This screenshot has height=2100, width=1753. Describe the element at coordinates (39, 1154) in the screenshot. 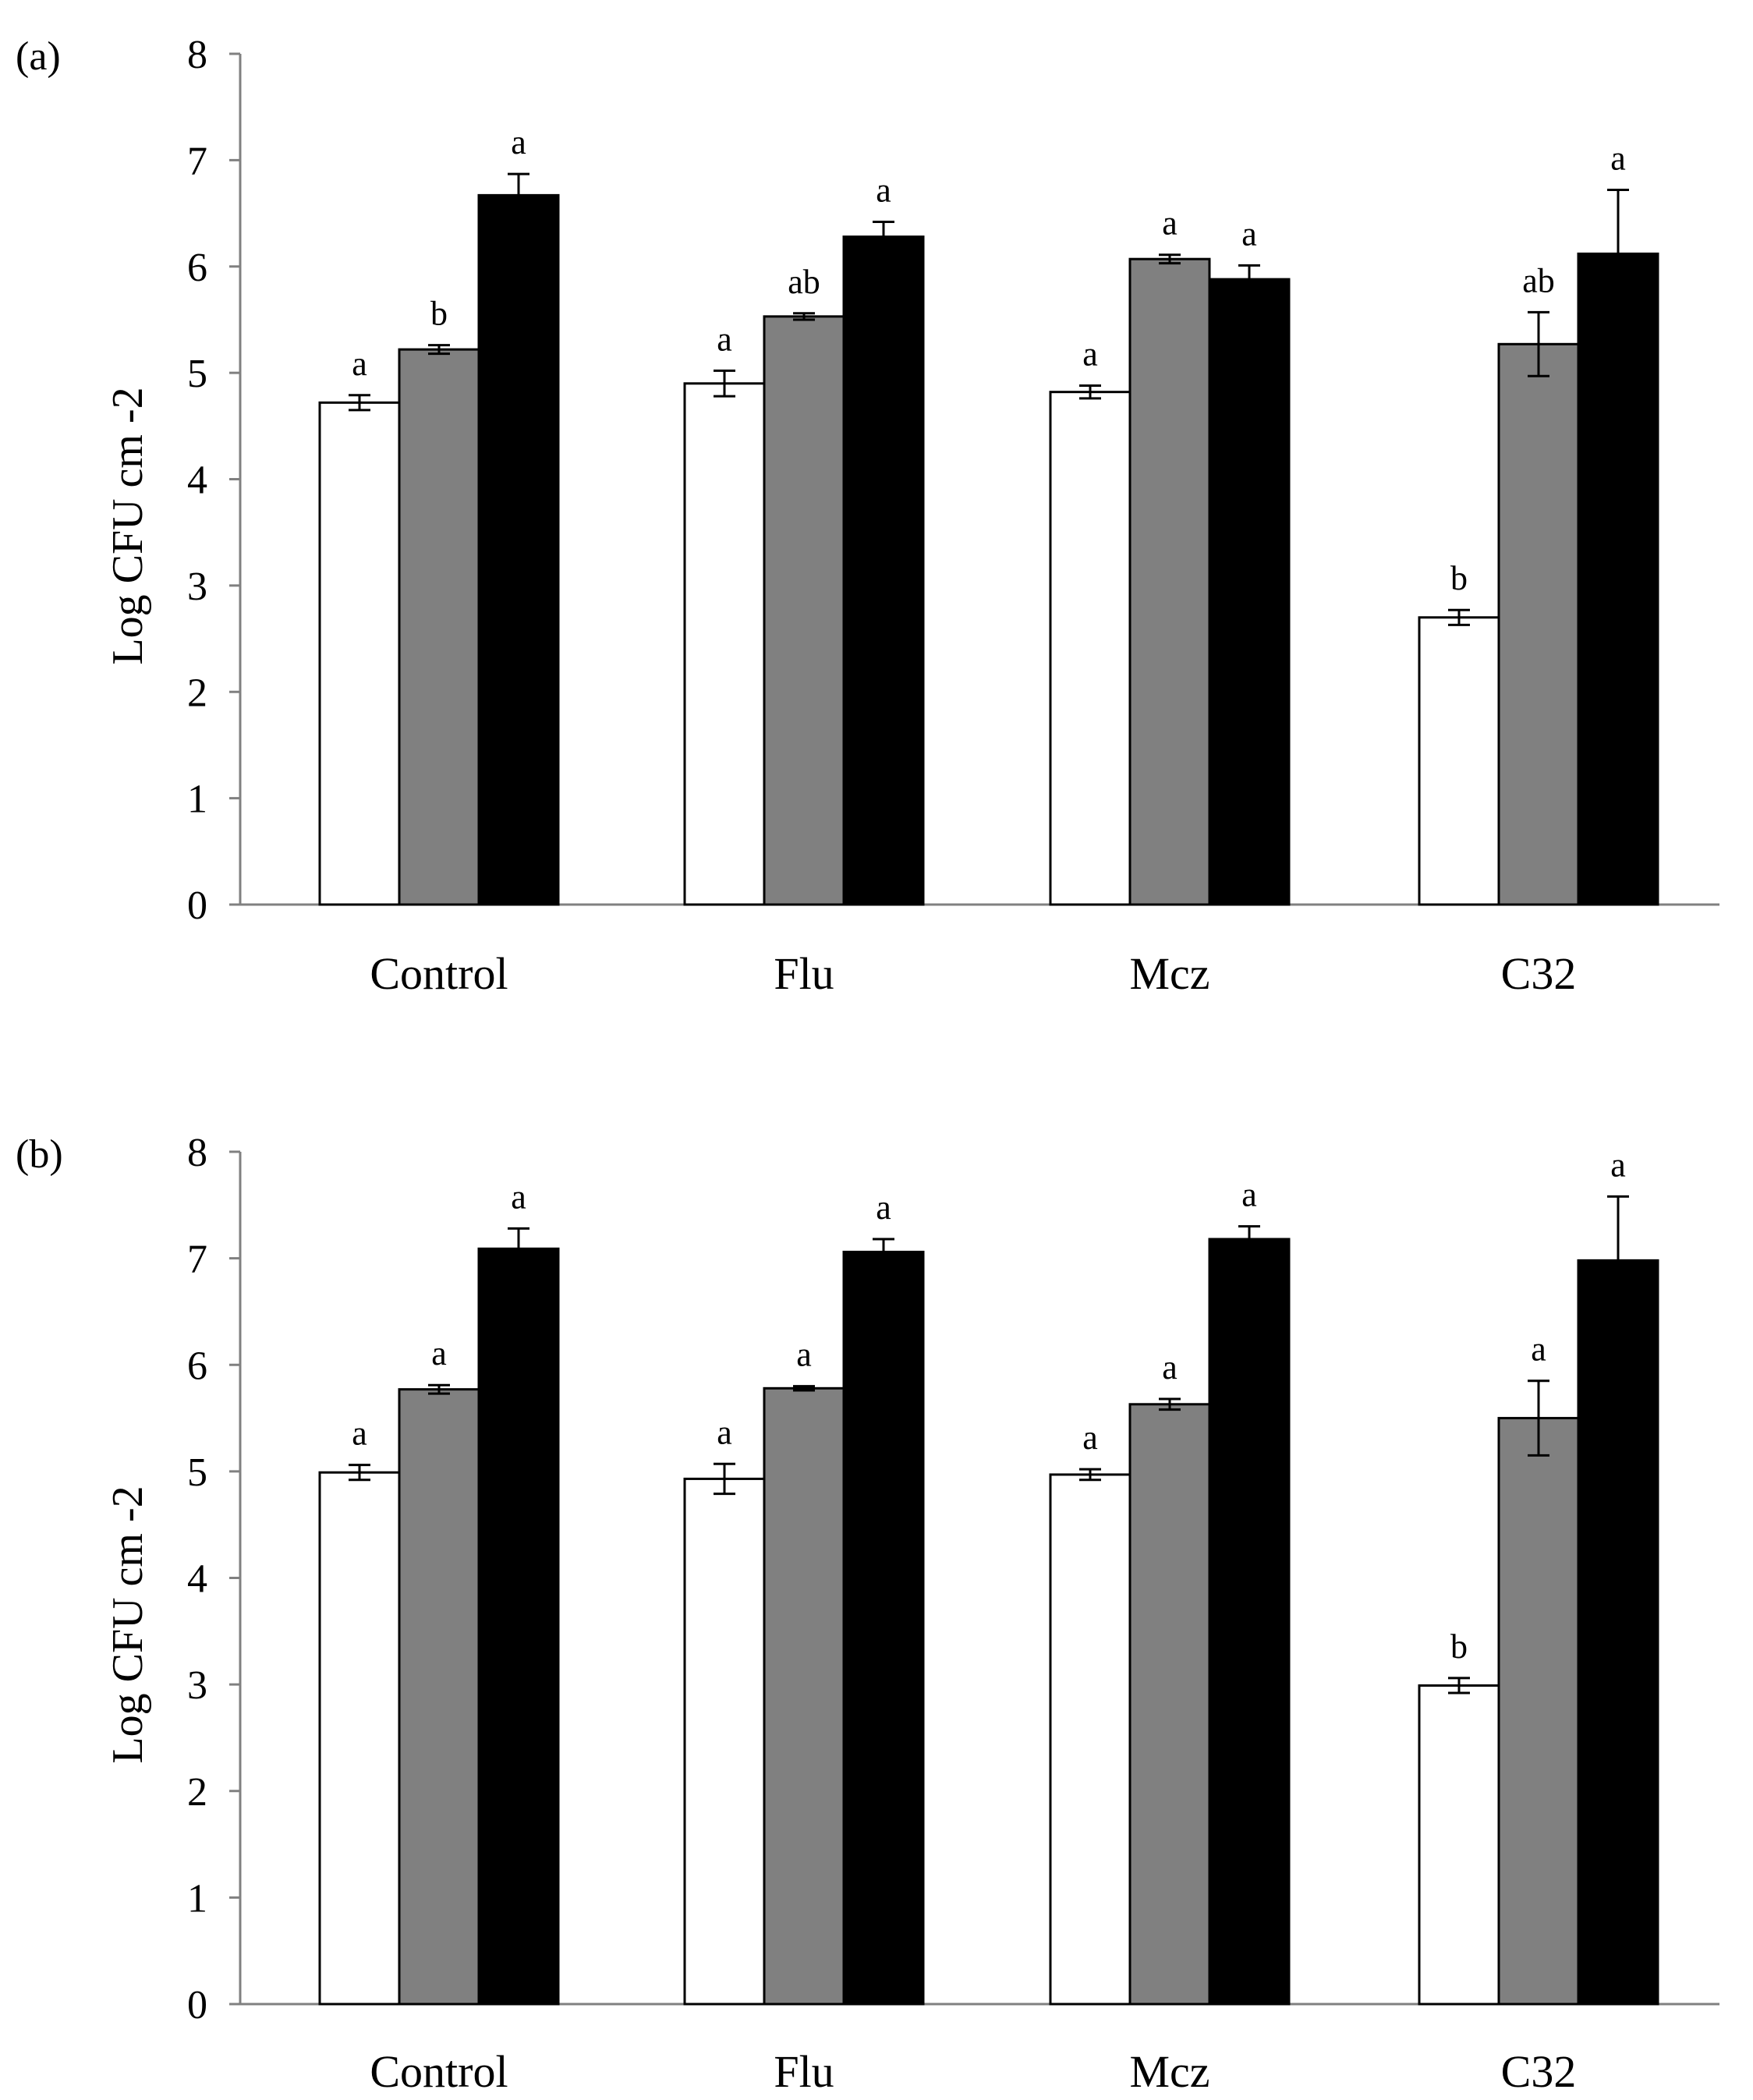

I see `panel-label: (b)` at that location.